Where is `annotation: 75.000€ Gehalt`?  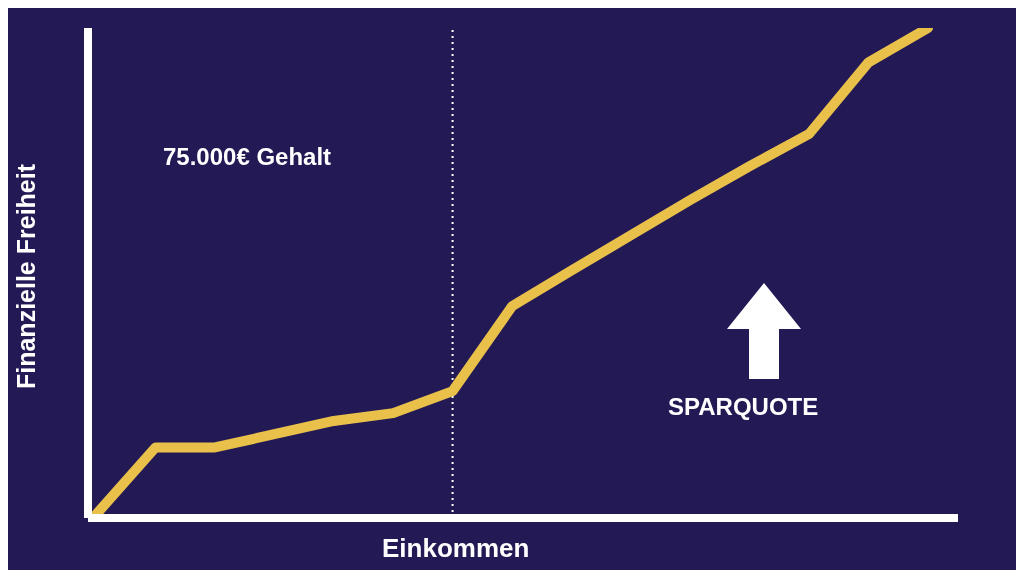 annotation: 75.000€ Gehalt is located at coordinates (247, 157).